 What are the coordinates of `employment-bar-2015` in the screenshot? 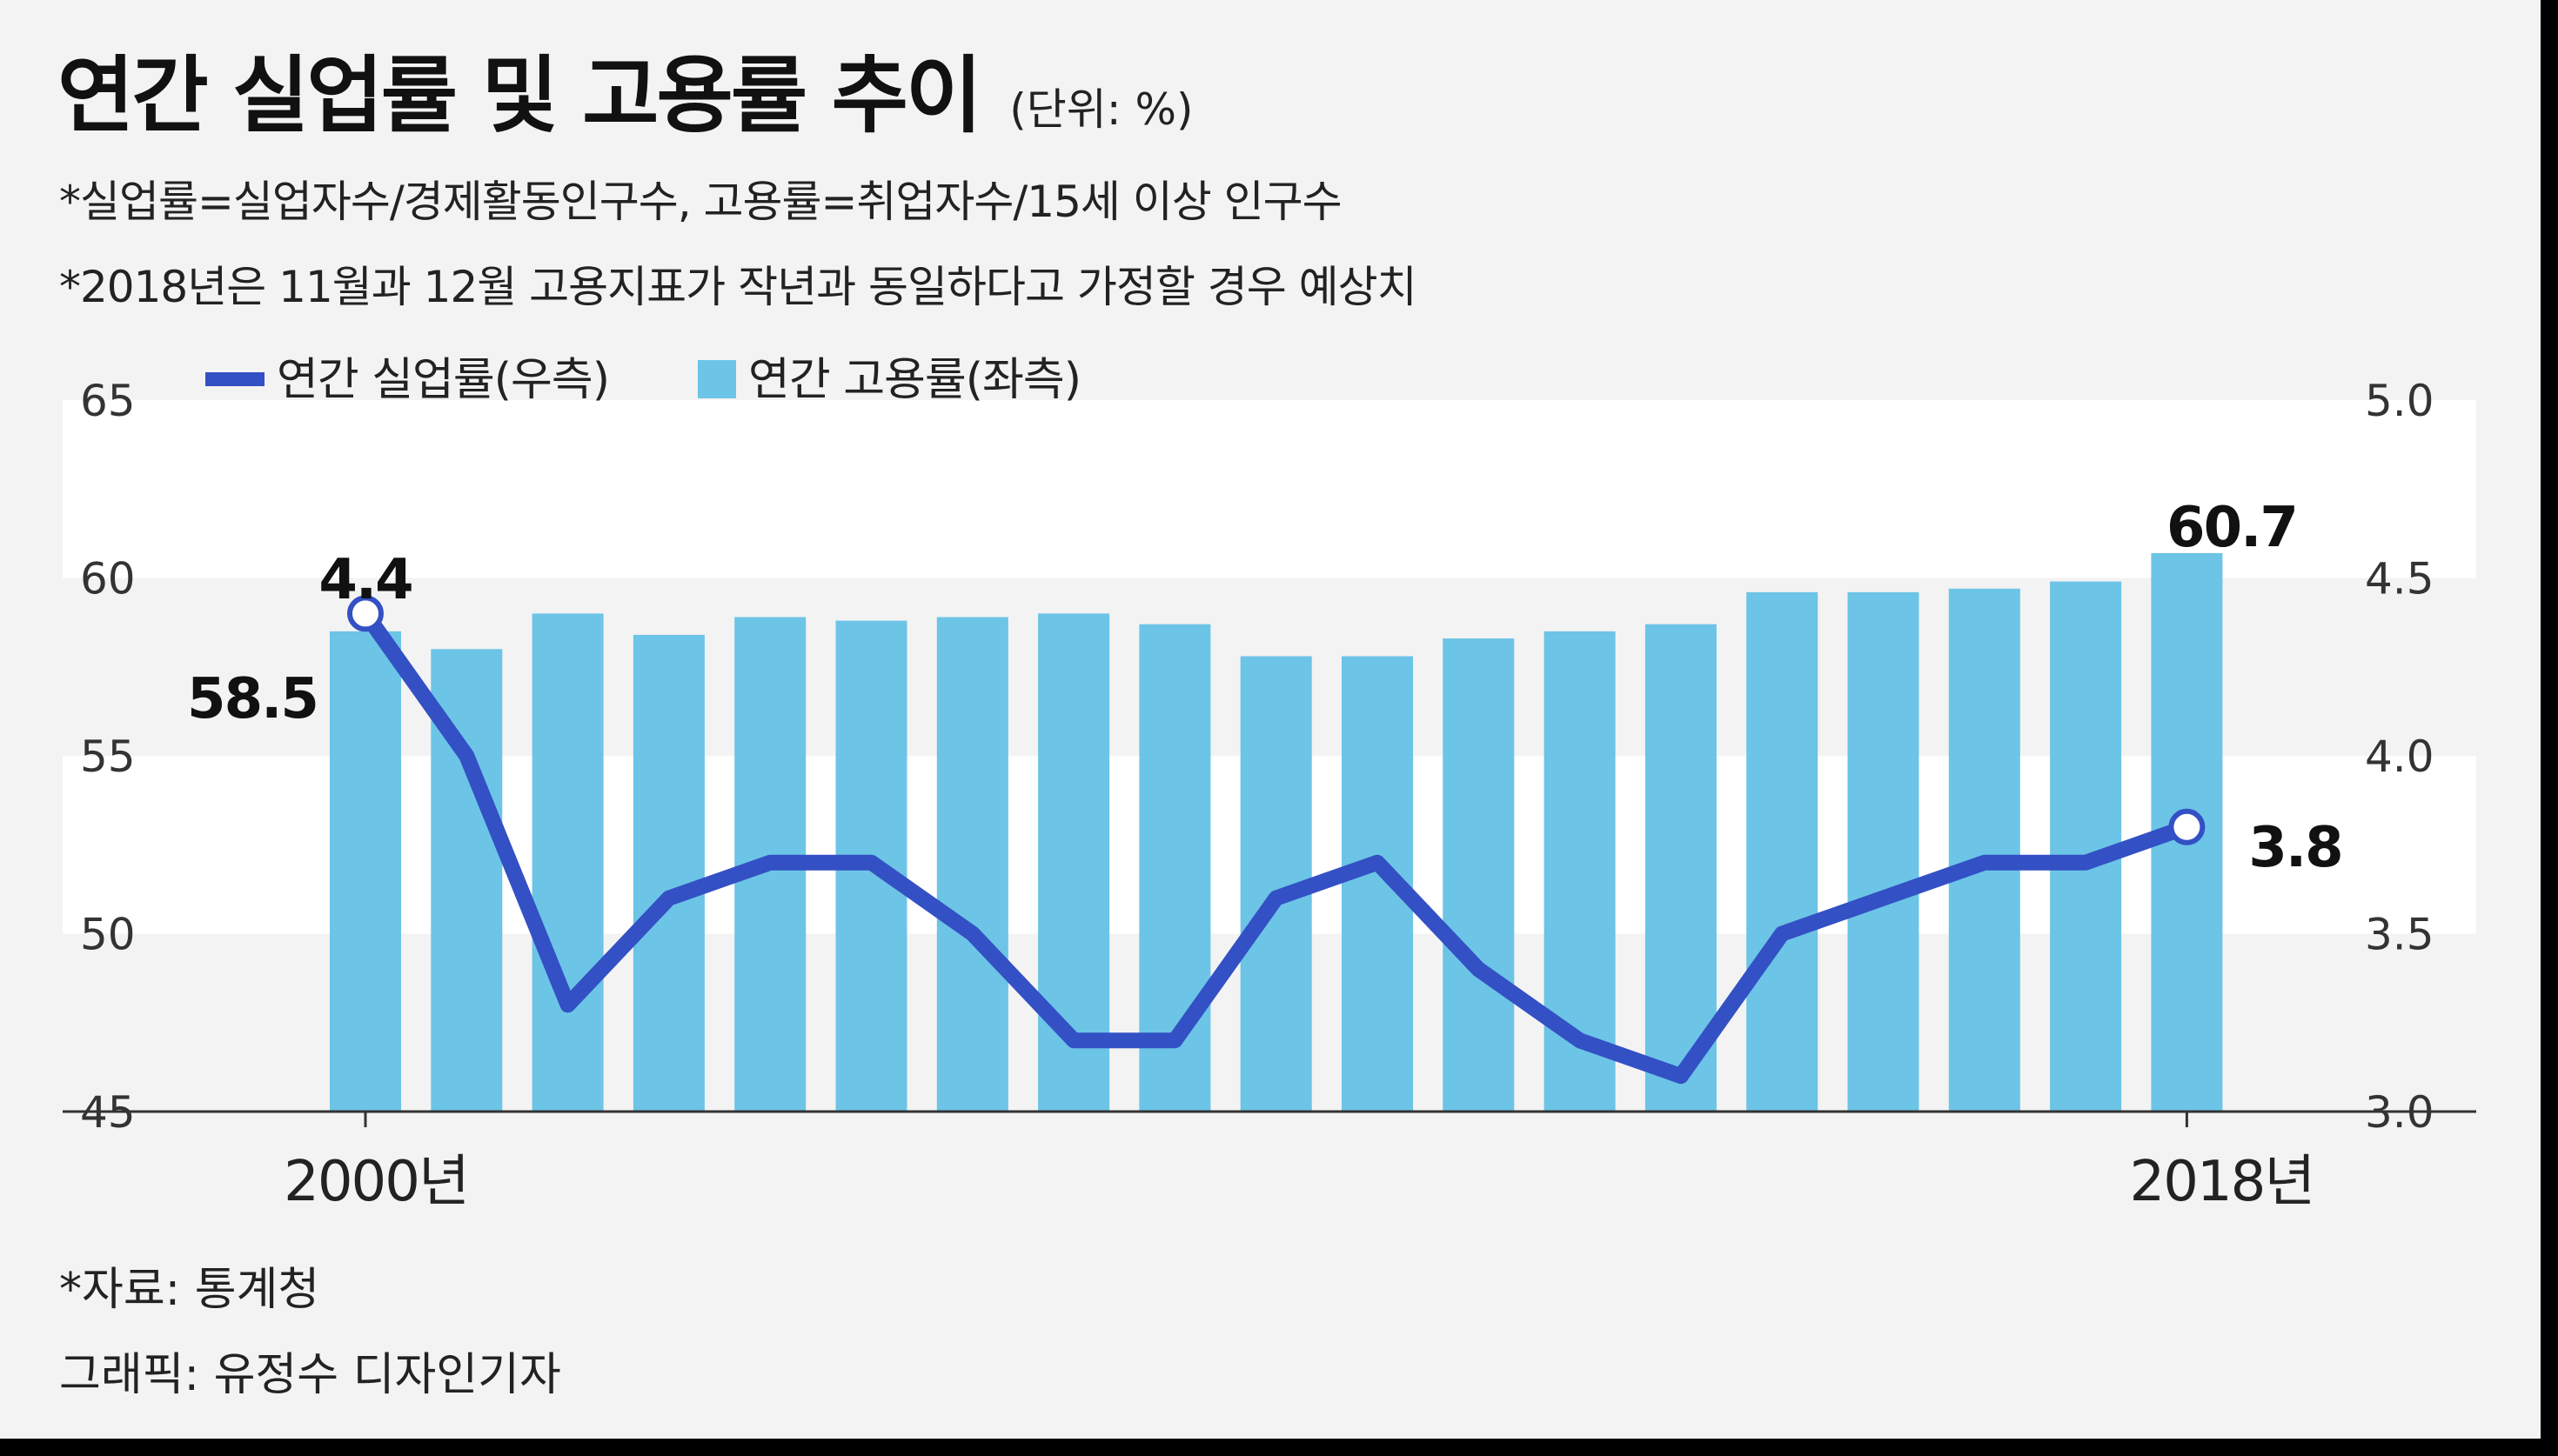 It's located at (1883, 851).